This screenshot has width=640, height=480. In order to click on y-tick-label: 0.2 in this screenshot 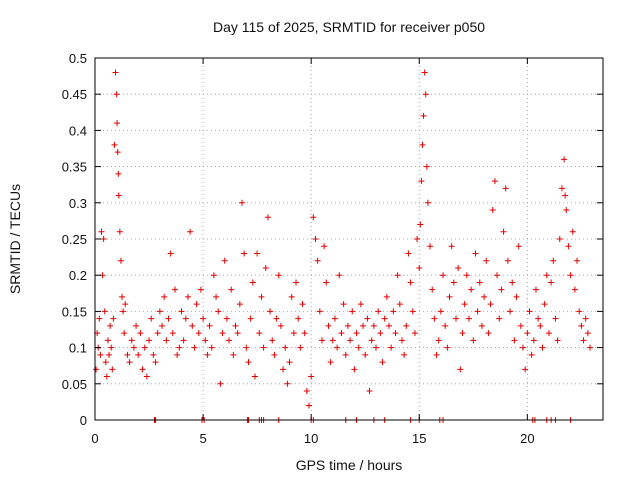, I will do `click(78, 275)`.